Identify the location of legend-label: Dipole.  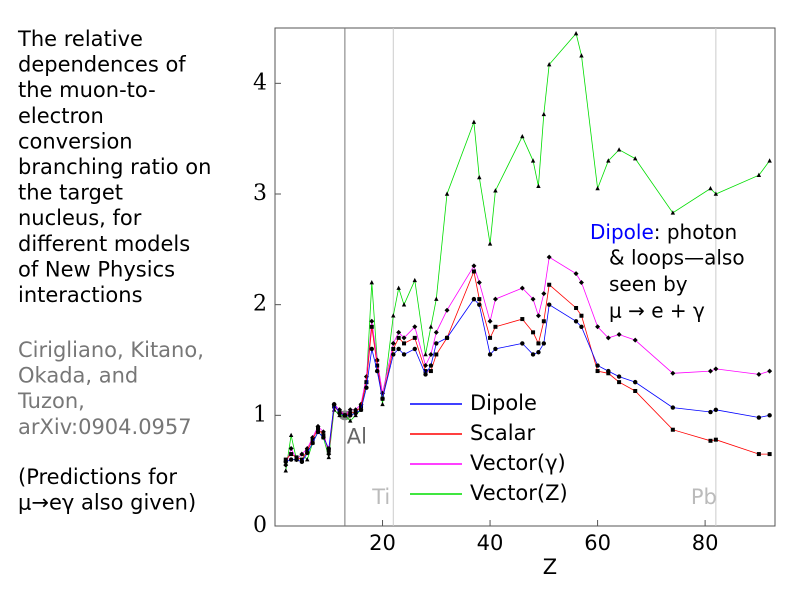
(503, 403).